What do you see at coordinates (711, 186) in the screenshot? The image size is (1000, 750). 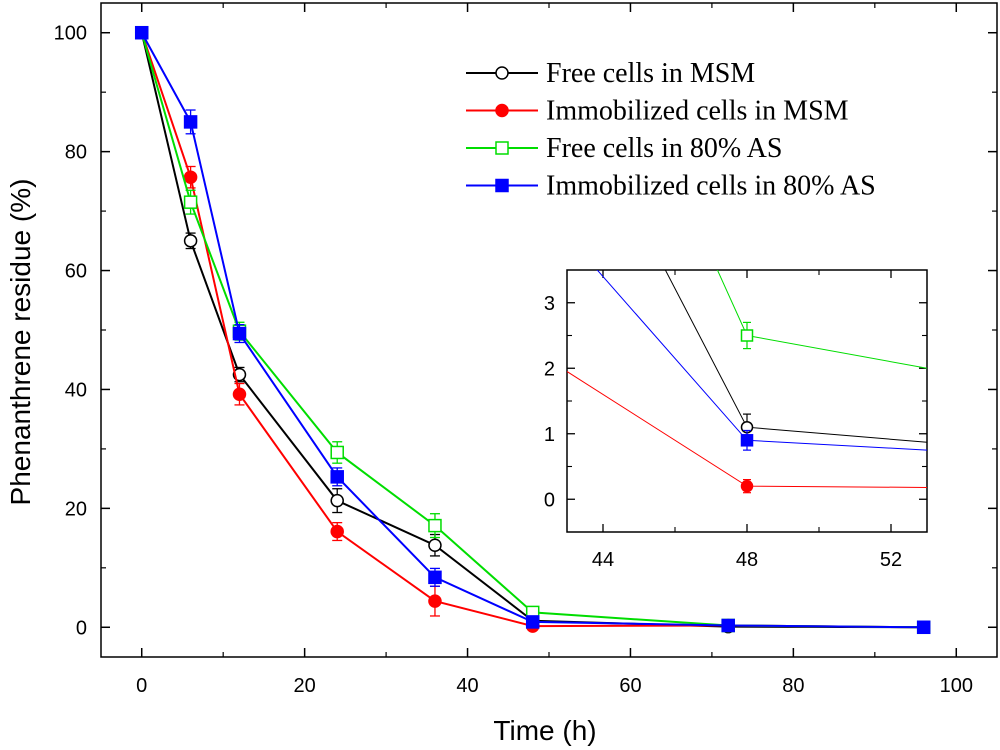 I see `legend-label: Immobilized cells in 80% AS` at bounding box center [711, 186].